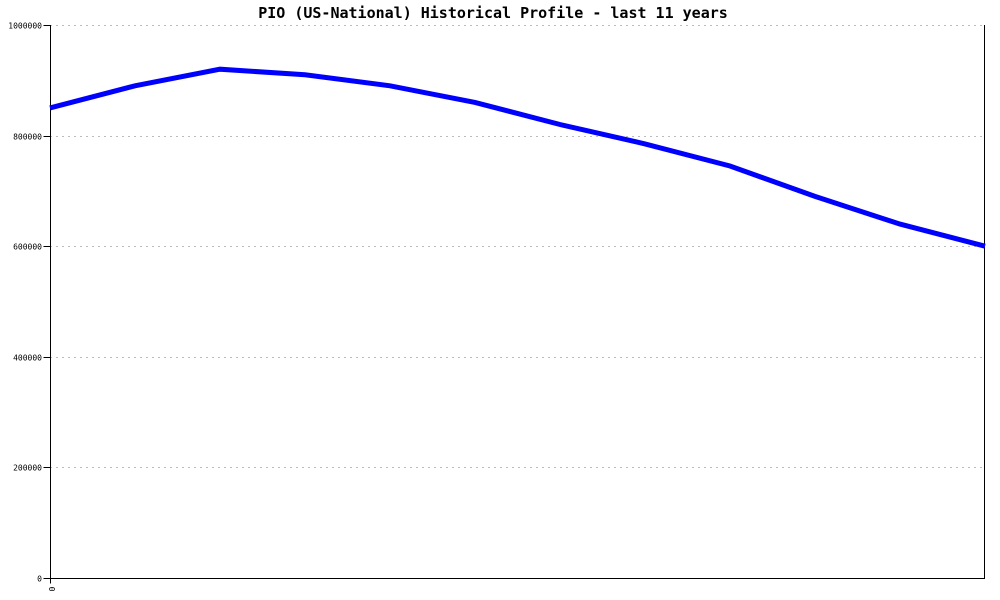 The image size is (1000, 600). What do you see at coordinates (27, 137) in the screenshot?
I see `y-axis-label: 800000` at bounding box center [27, 137].